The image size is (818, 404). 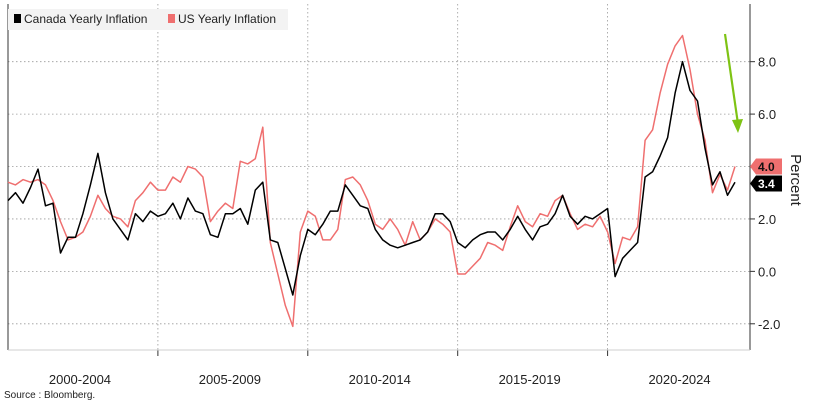 I want to click on y-tick-label: -2.0, so click(x=769, y=324).